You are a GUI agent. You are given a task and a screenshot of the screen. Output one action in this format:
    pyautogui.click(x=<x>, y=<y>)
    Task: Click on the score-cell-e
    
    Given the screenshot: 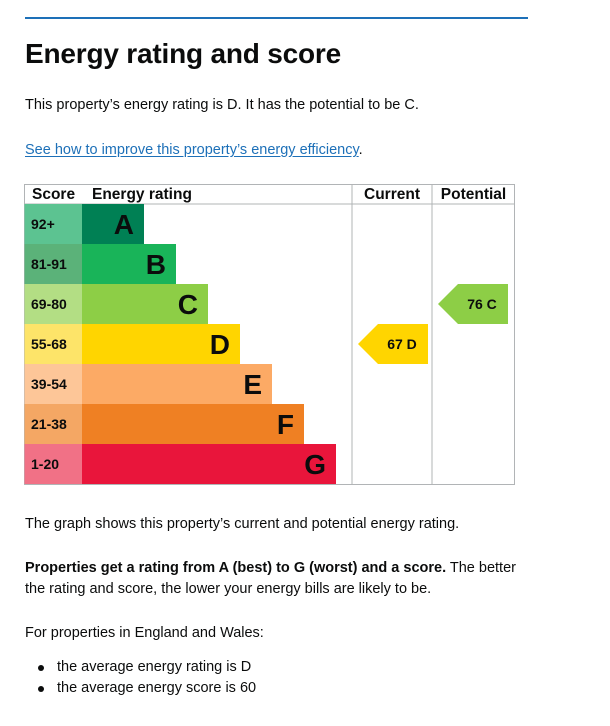 What is the action you would take?
    pyautogui.click(x=53, y=384)
    